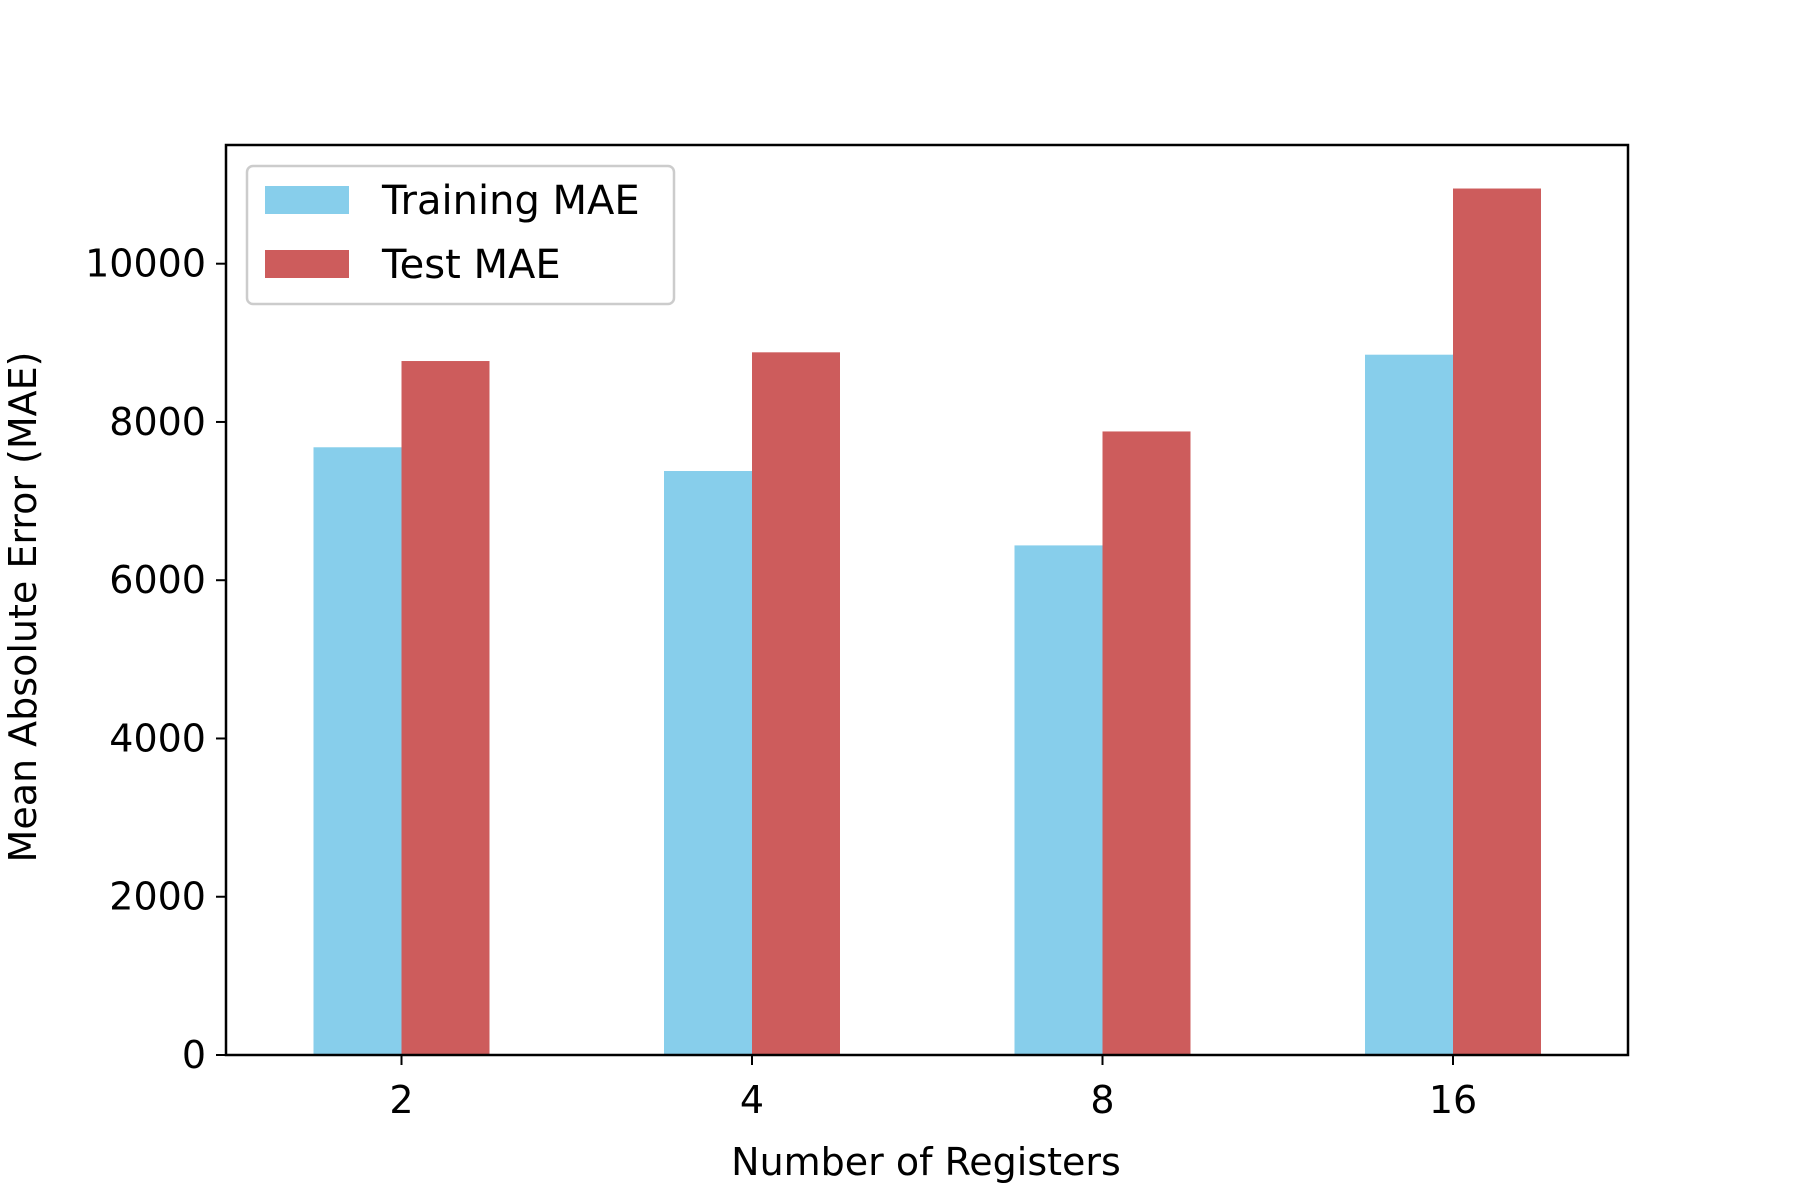 The image size is (1800, 1200). Describe the element at coordinates (307, 200) in the screenshot. I see `legend-swatch-training` at that location.